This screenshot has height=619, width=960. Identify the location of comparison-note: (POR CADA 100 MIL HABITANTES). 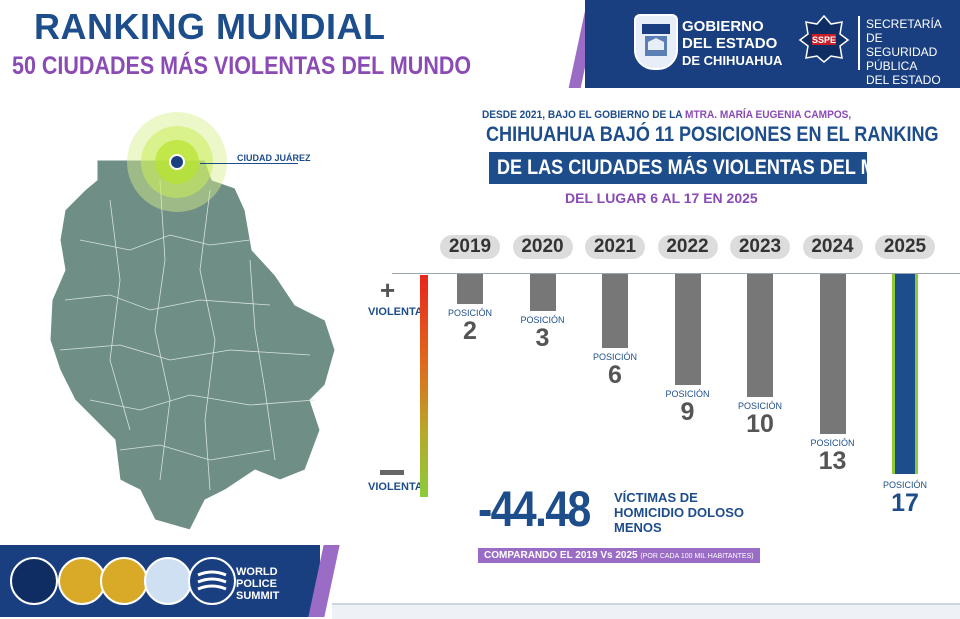
(697, 556).